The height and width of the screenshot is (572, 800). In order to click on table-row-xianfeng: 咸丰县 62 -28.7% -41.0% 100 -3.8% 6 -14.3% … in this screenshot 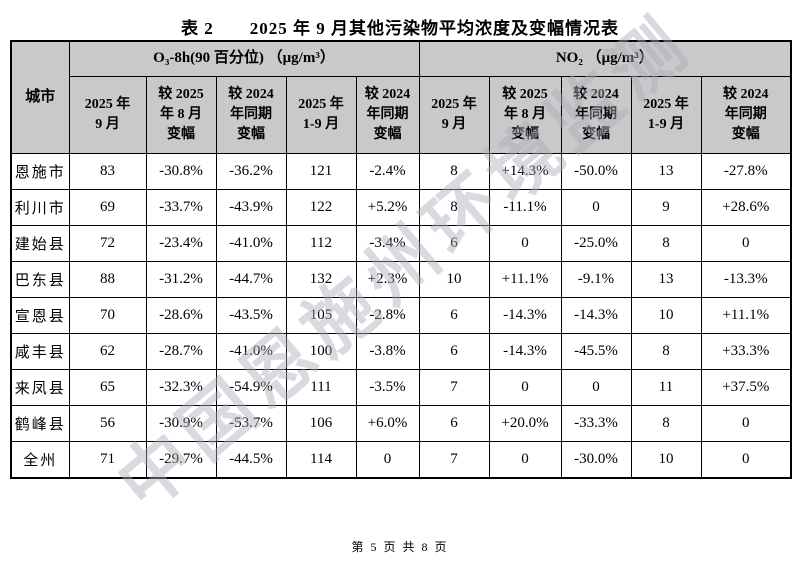, I will do `click(401, 351)`.